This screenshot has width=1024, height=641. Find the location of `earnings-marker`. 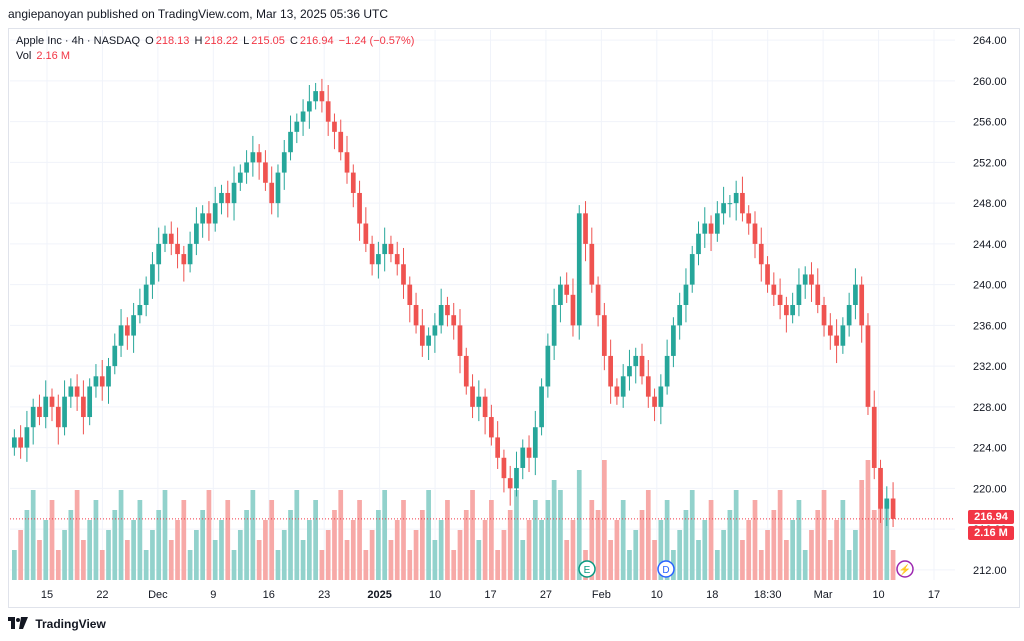

earnings-marker is located at coordinates (587, 569).